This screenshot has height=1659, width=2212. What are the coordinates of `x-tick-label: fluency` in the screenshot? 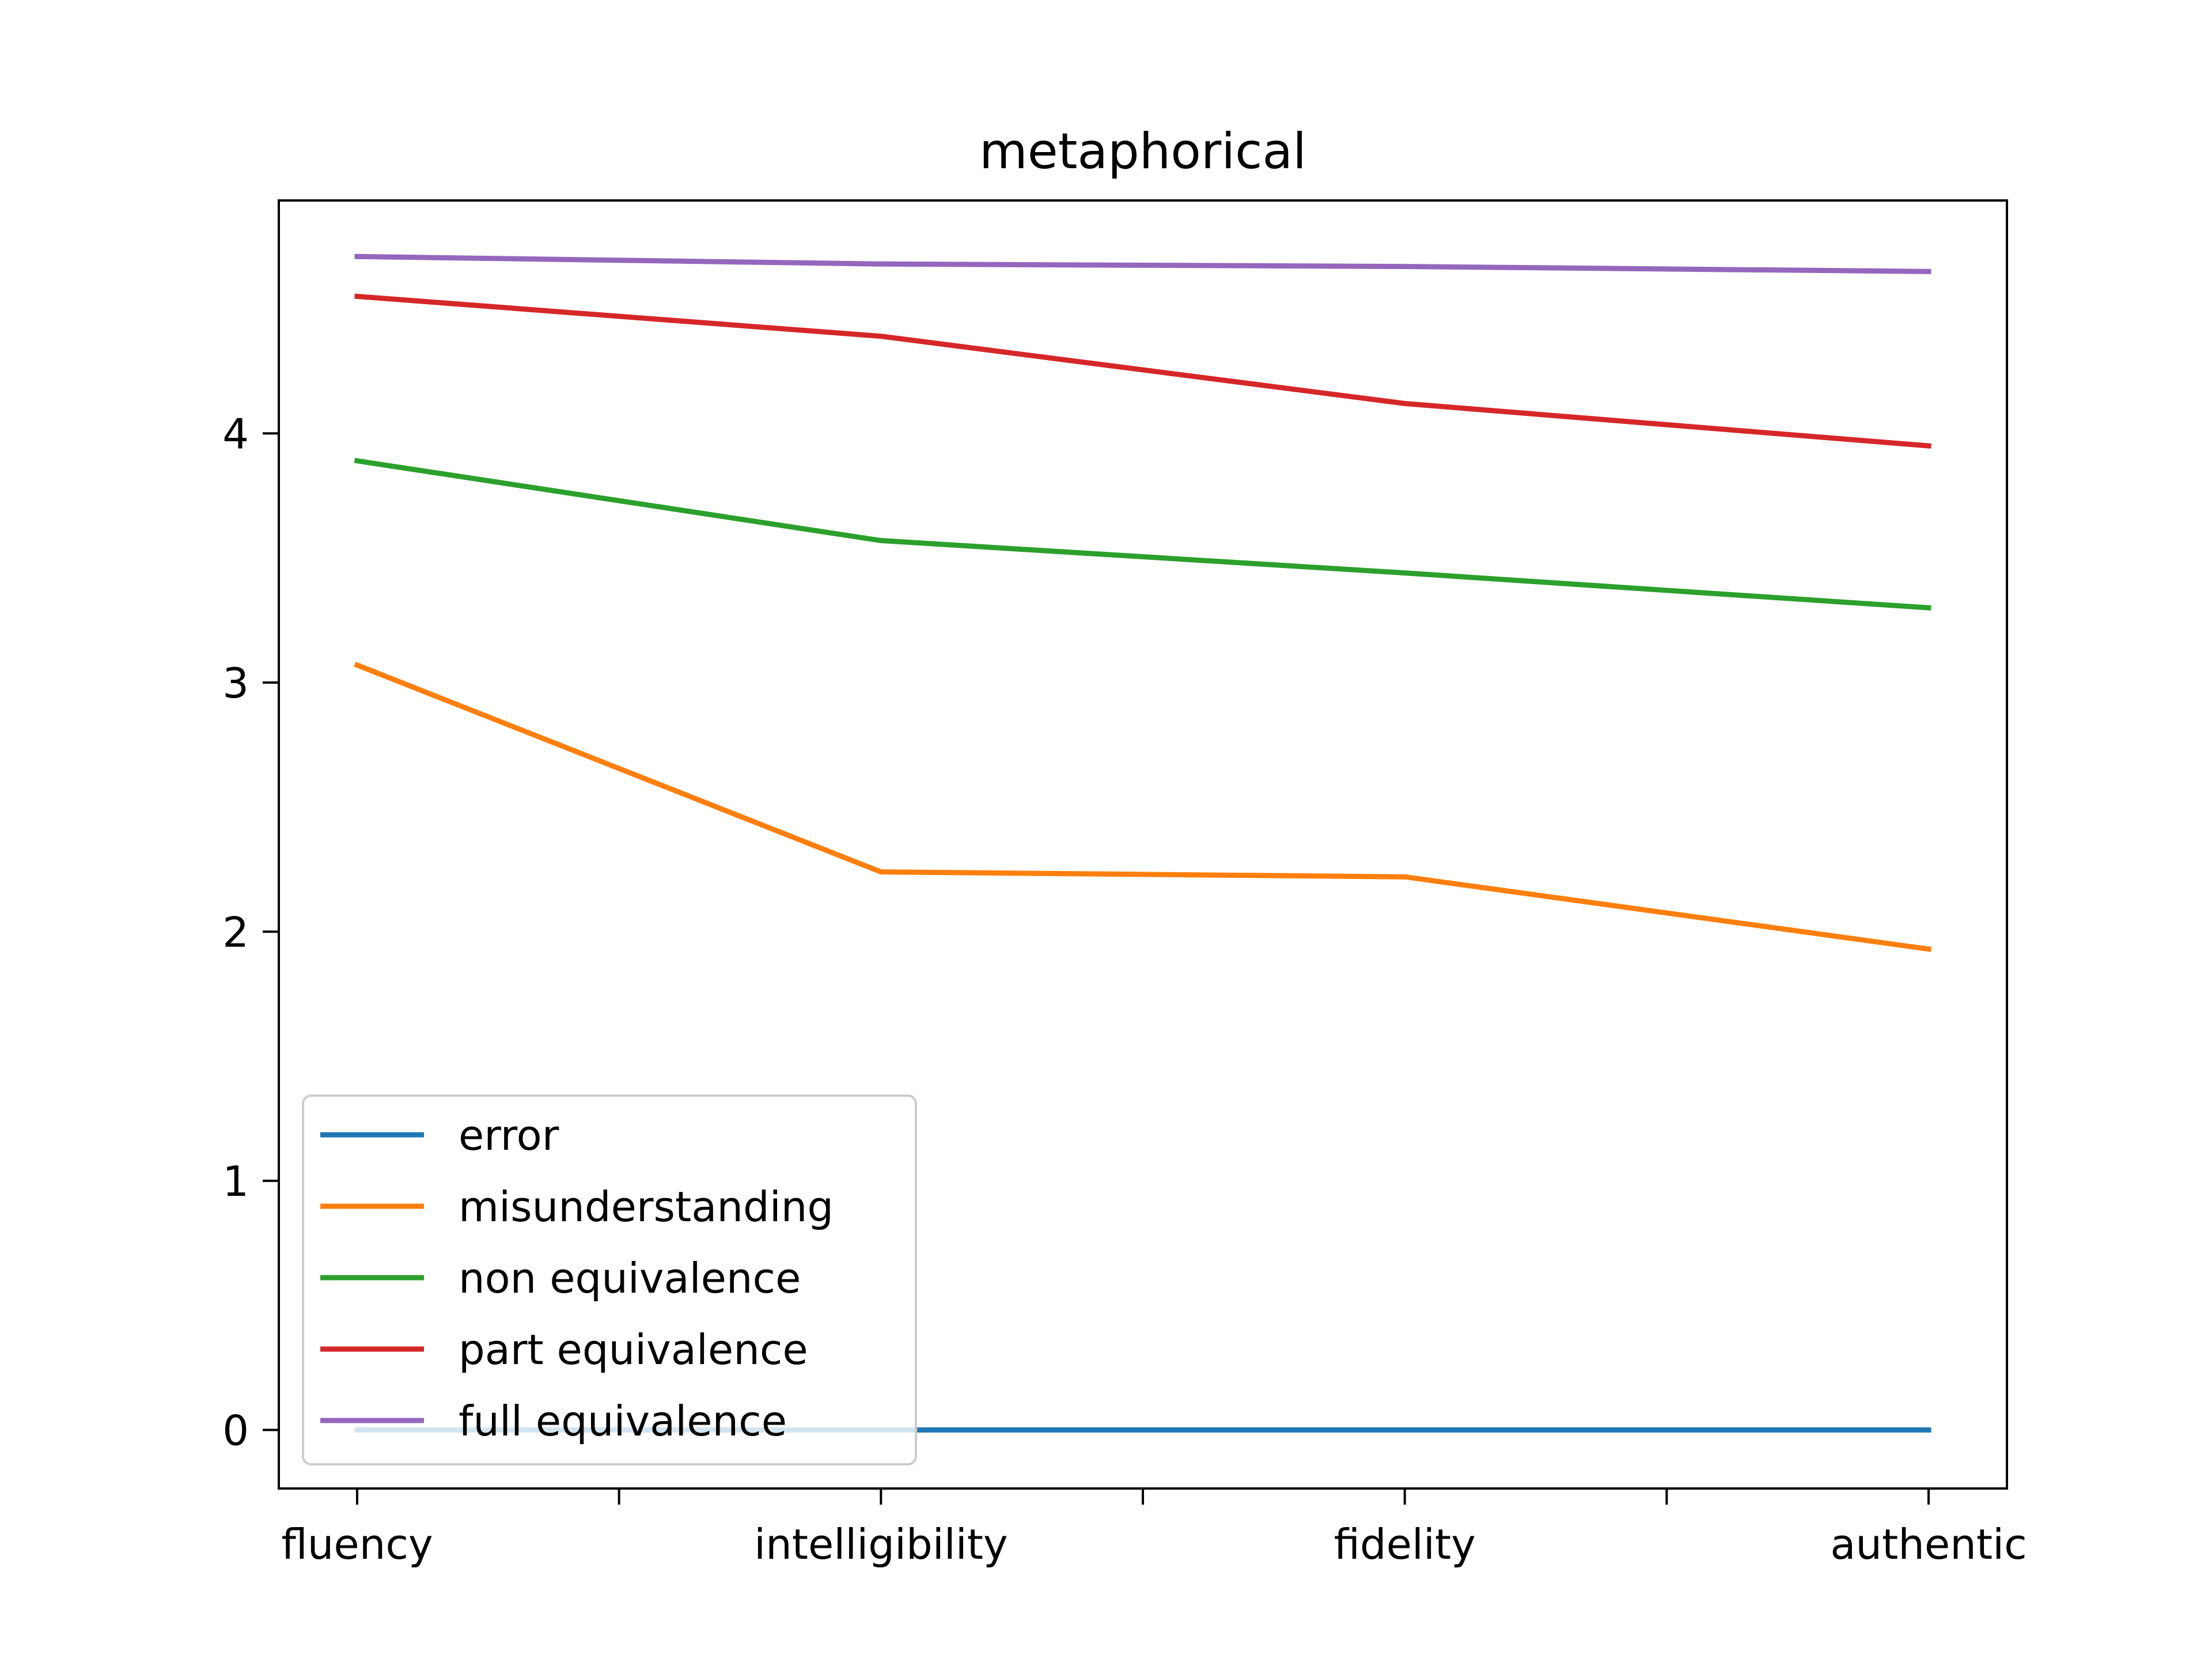 It's located at (357, 1544).